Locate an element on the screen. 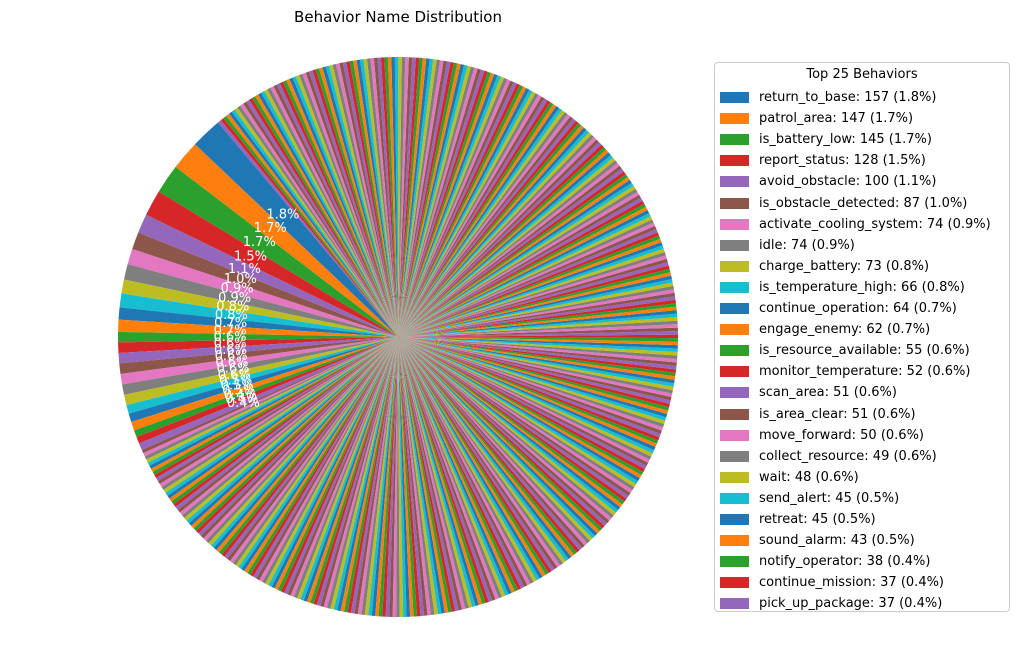 The width and height of the screenshot is (1022, 656). legend-label: patrol_area: 147 (1.7%) is located at coordinates (836, 118).